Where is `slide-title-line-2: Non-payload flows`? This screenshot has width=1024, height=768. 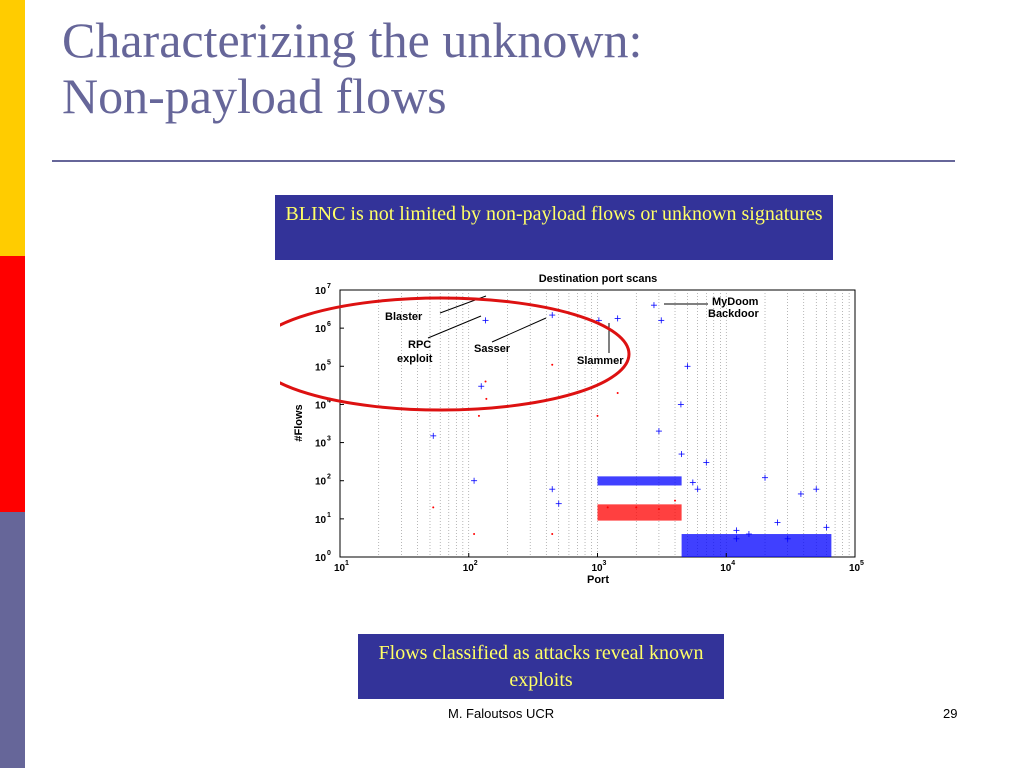 slide-title-line-2: Non-payload flows is located at coordinates (254, 96).